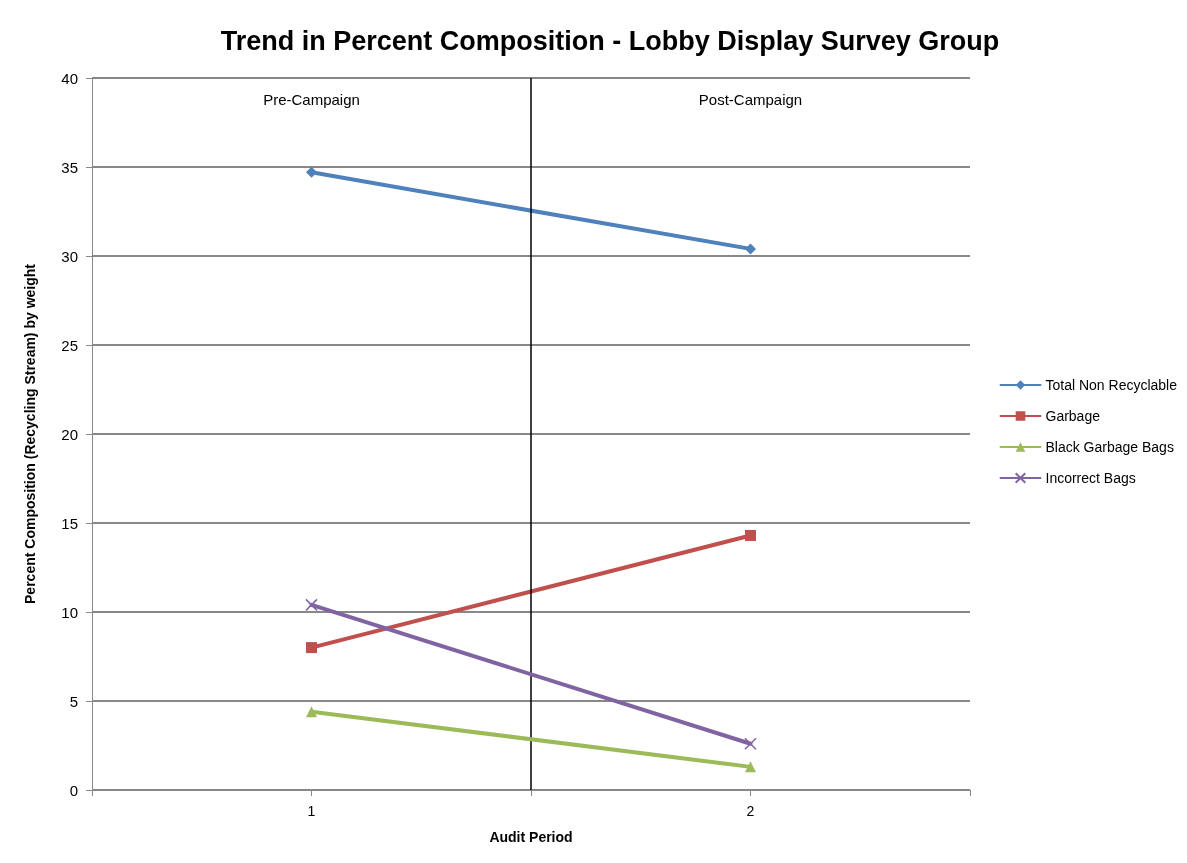 The image size is (1187, 863). I want to click on chart-title: Trend in Percent Composition - Lobby Display Survey Group, so click(610, 40).